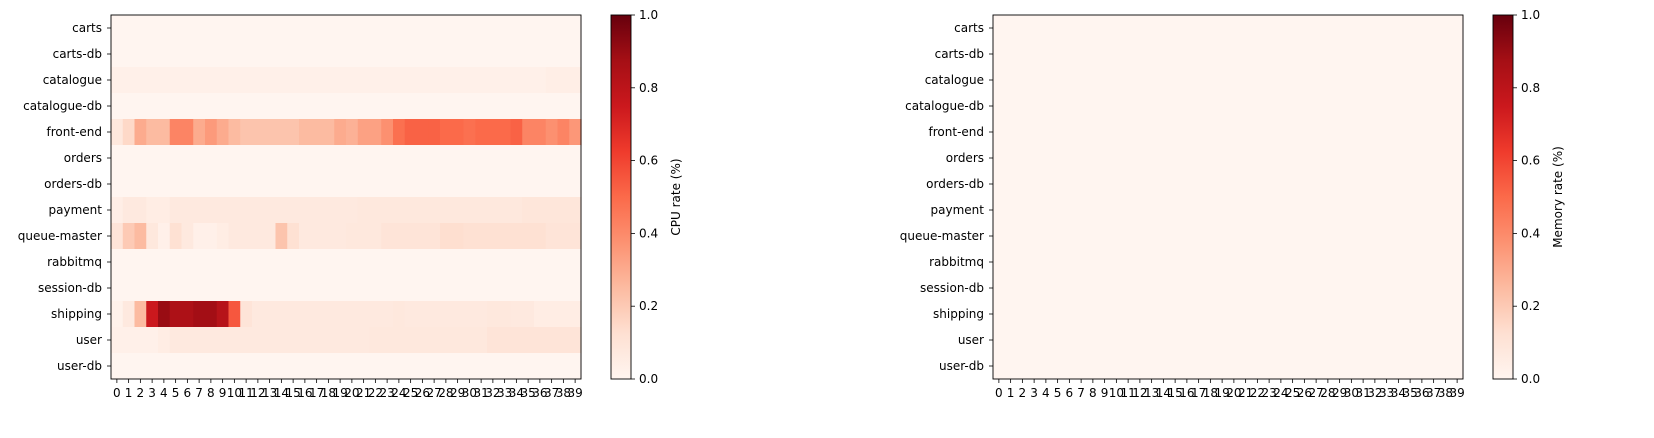  Describe the element at coordinates (1292, 393) in the screenshot. I see `x-tick-label: 25` at that location.